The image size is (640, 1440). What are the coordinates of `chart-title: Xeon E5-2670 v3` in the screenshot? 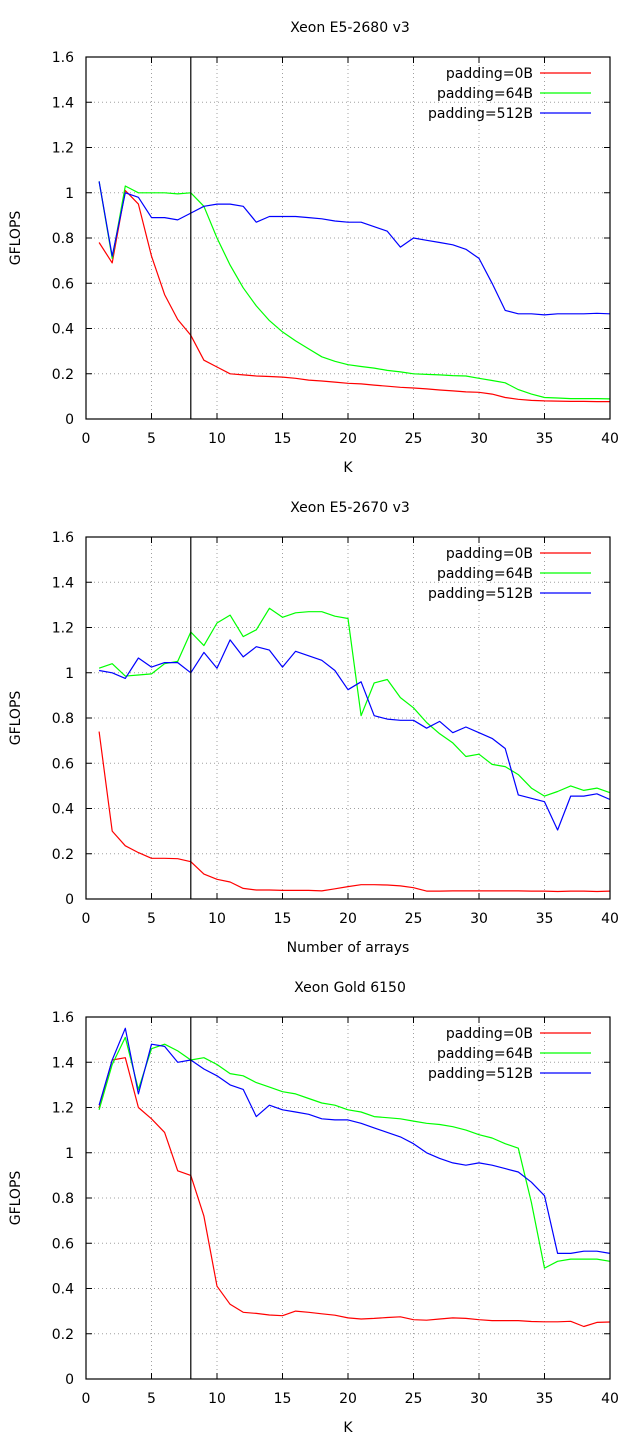 It's located at (350, 508).